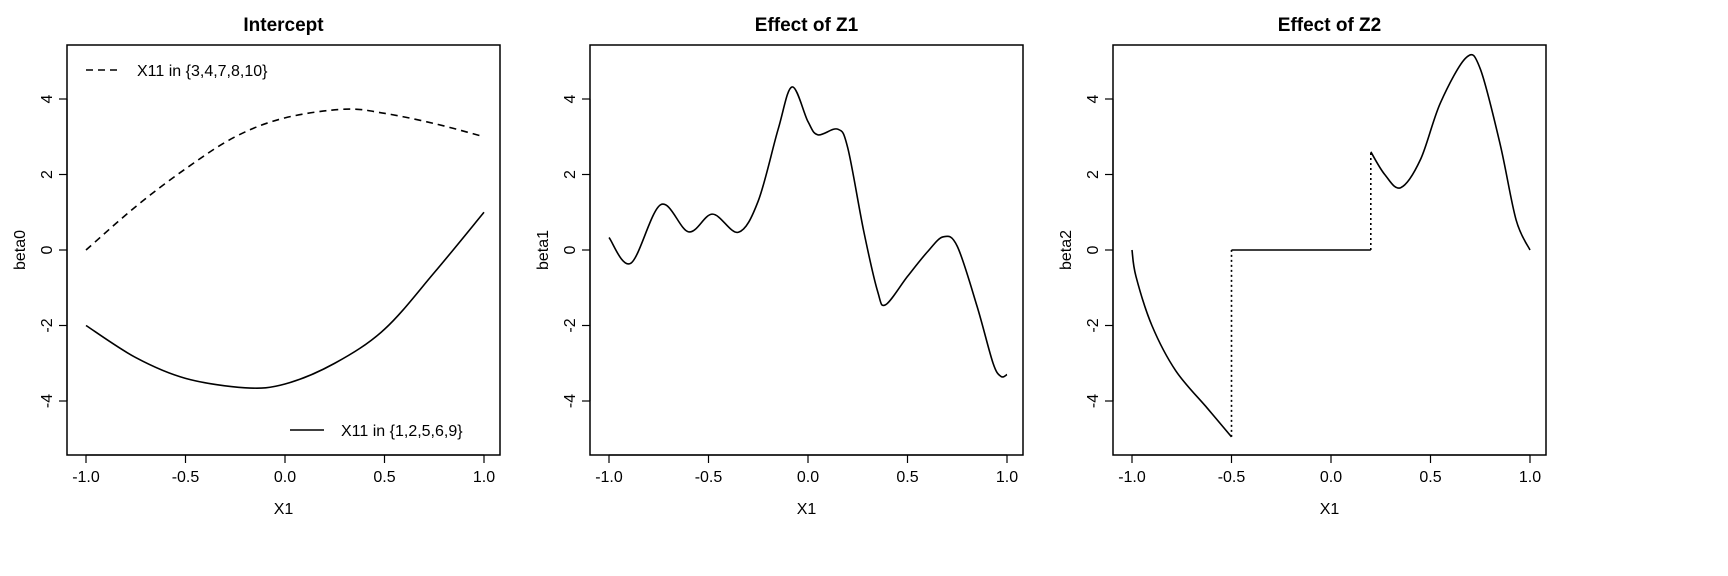 This screenshot has height=576, width=1728. I want to click on y-axis-label: beta0, so click(20, 250).